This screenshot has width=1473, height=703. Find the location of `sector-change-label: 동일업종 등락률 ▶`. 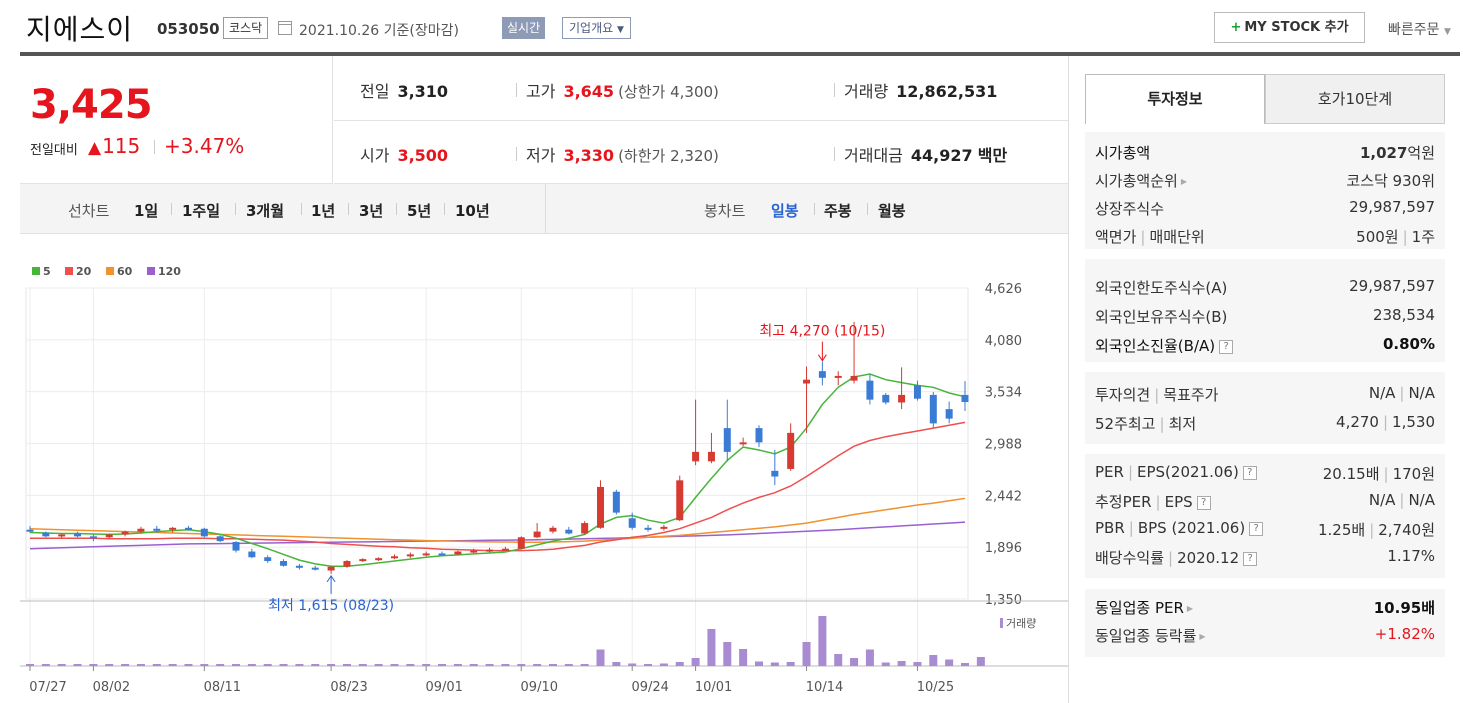

sector-change-label: 동일업종 등락률 ▶ is located at coordinates (1150, 635).